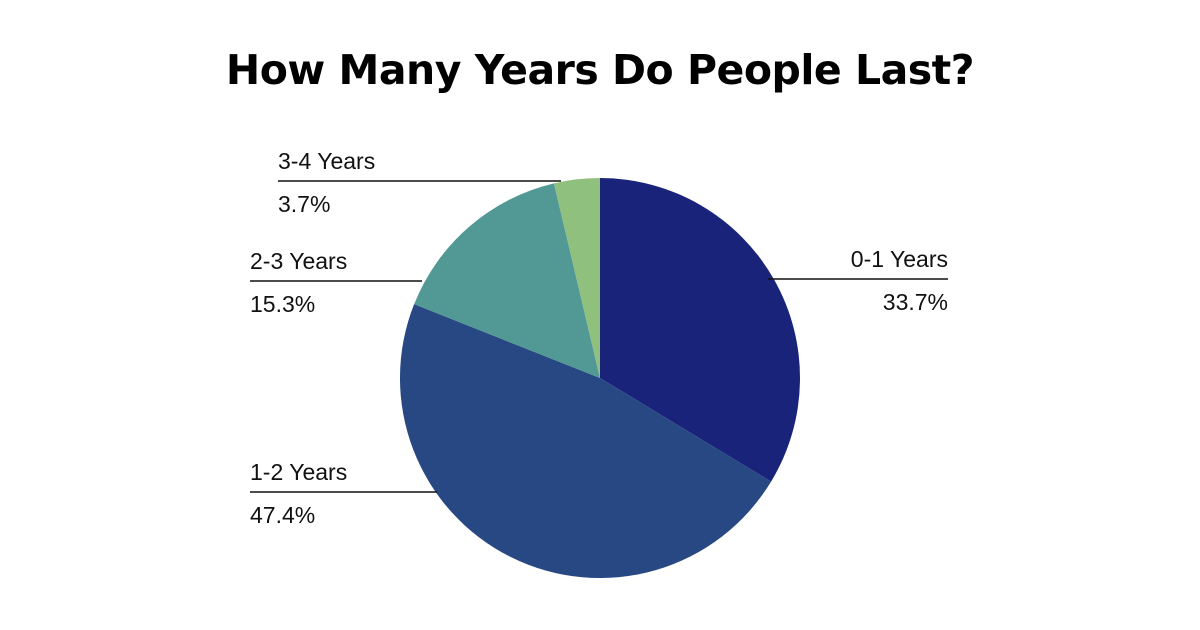 The image size is (1200, 630). What do you see at coordinates (298, 261) in the screenshot?
I see `slice-label-2-3-years: 2-3 Years` at bounding box center [298, 261].